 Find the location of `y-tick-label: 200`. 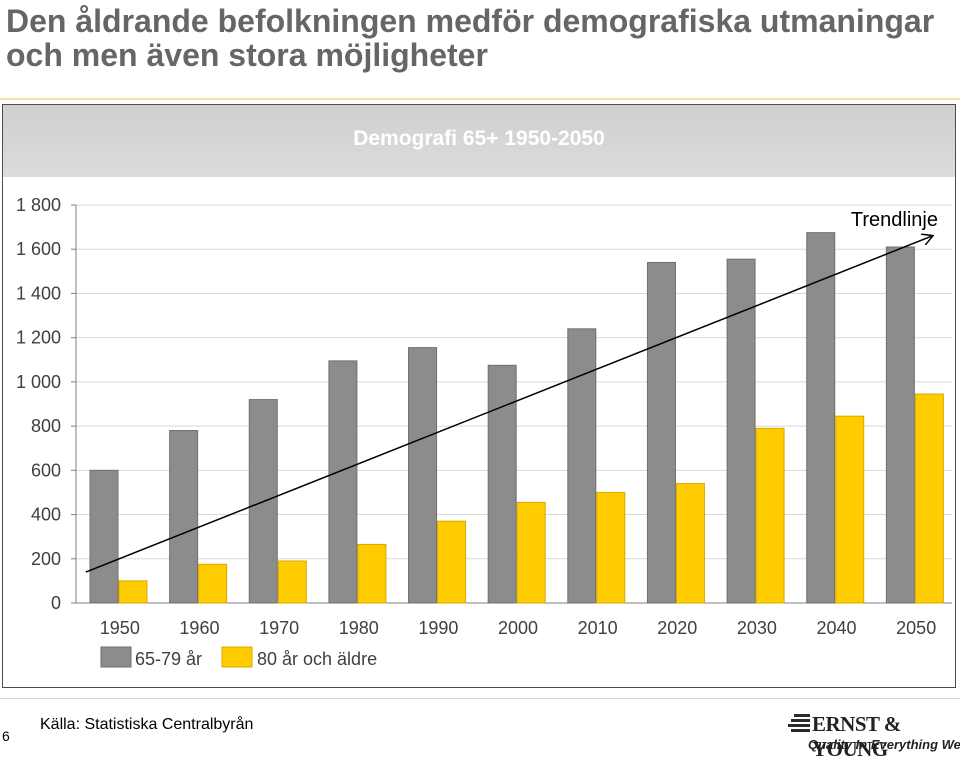

y-tick-label: 200 is located at coordinates (46, 559).